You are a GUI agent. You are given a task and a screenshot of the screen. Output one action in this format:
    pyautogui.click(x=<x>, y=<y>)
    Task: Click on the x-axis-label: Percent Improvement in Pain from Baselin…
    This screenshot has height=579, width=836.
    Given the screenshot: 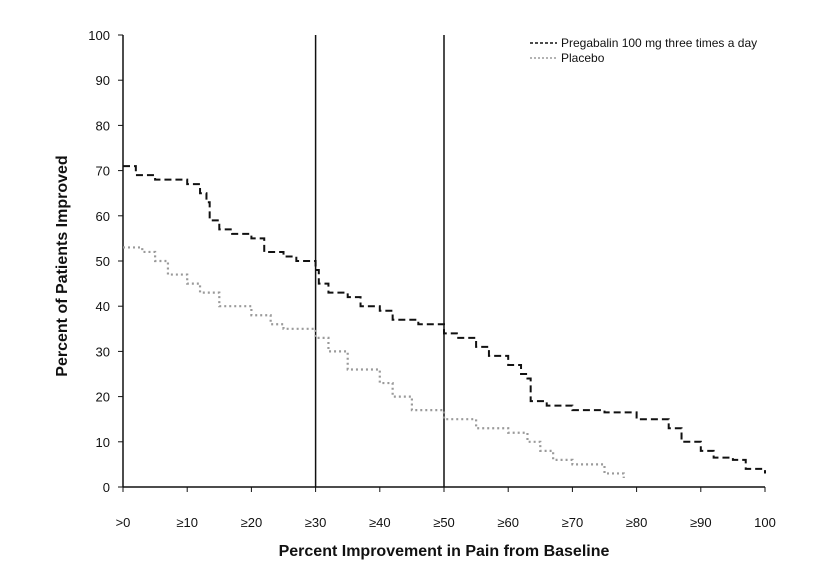 What is the action you would take?
    pyautogui.click(x=444, y=551)
    